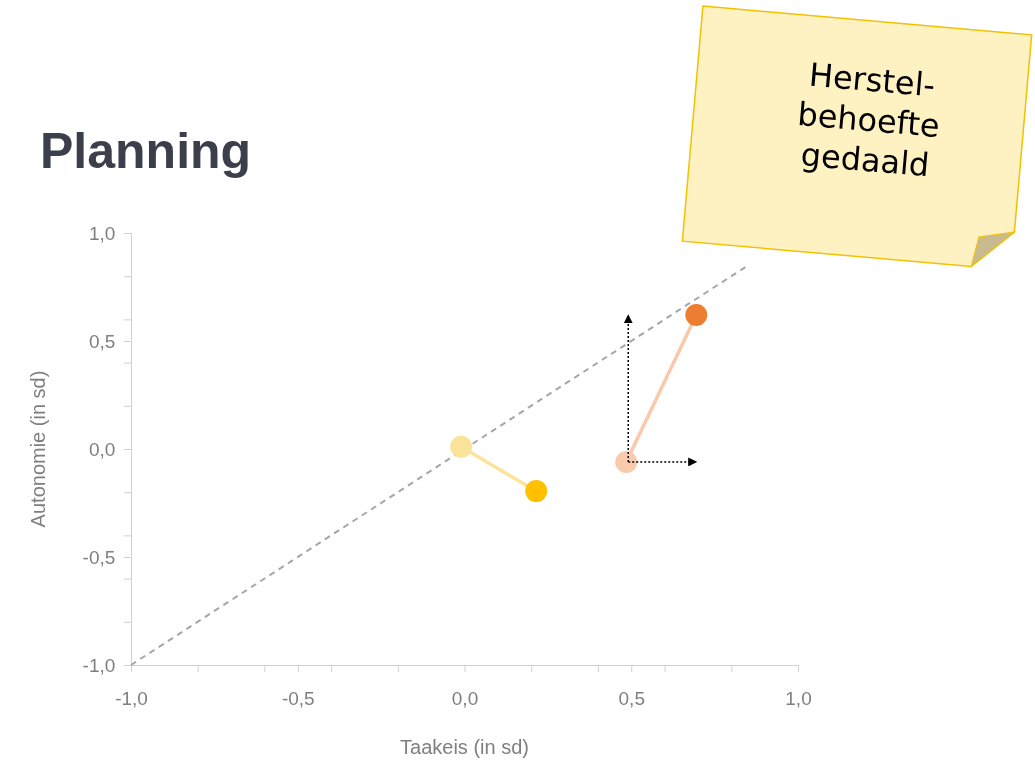 This screenshot has height=761, width=1035. I want to click on y-tick-label: -1,0, so click(99, 665).